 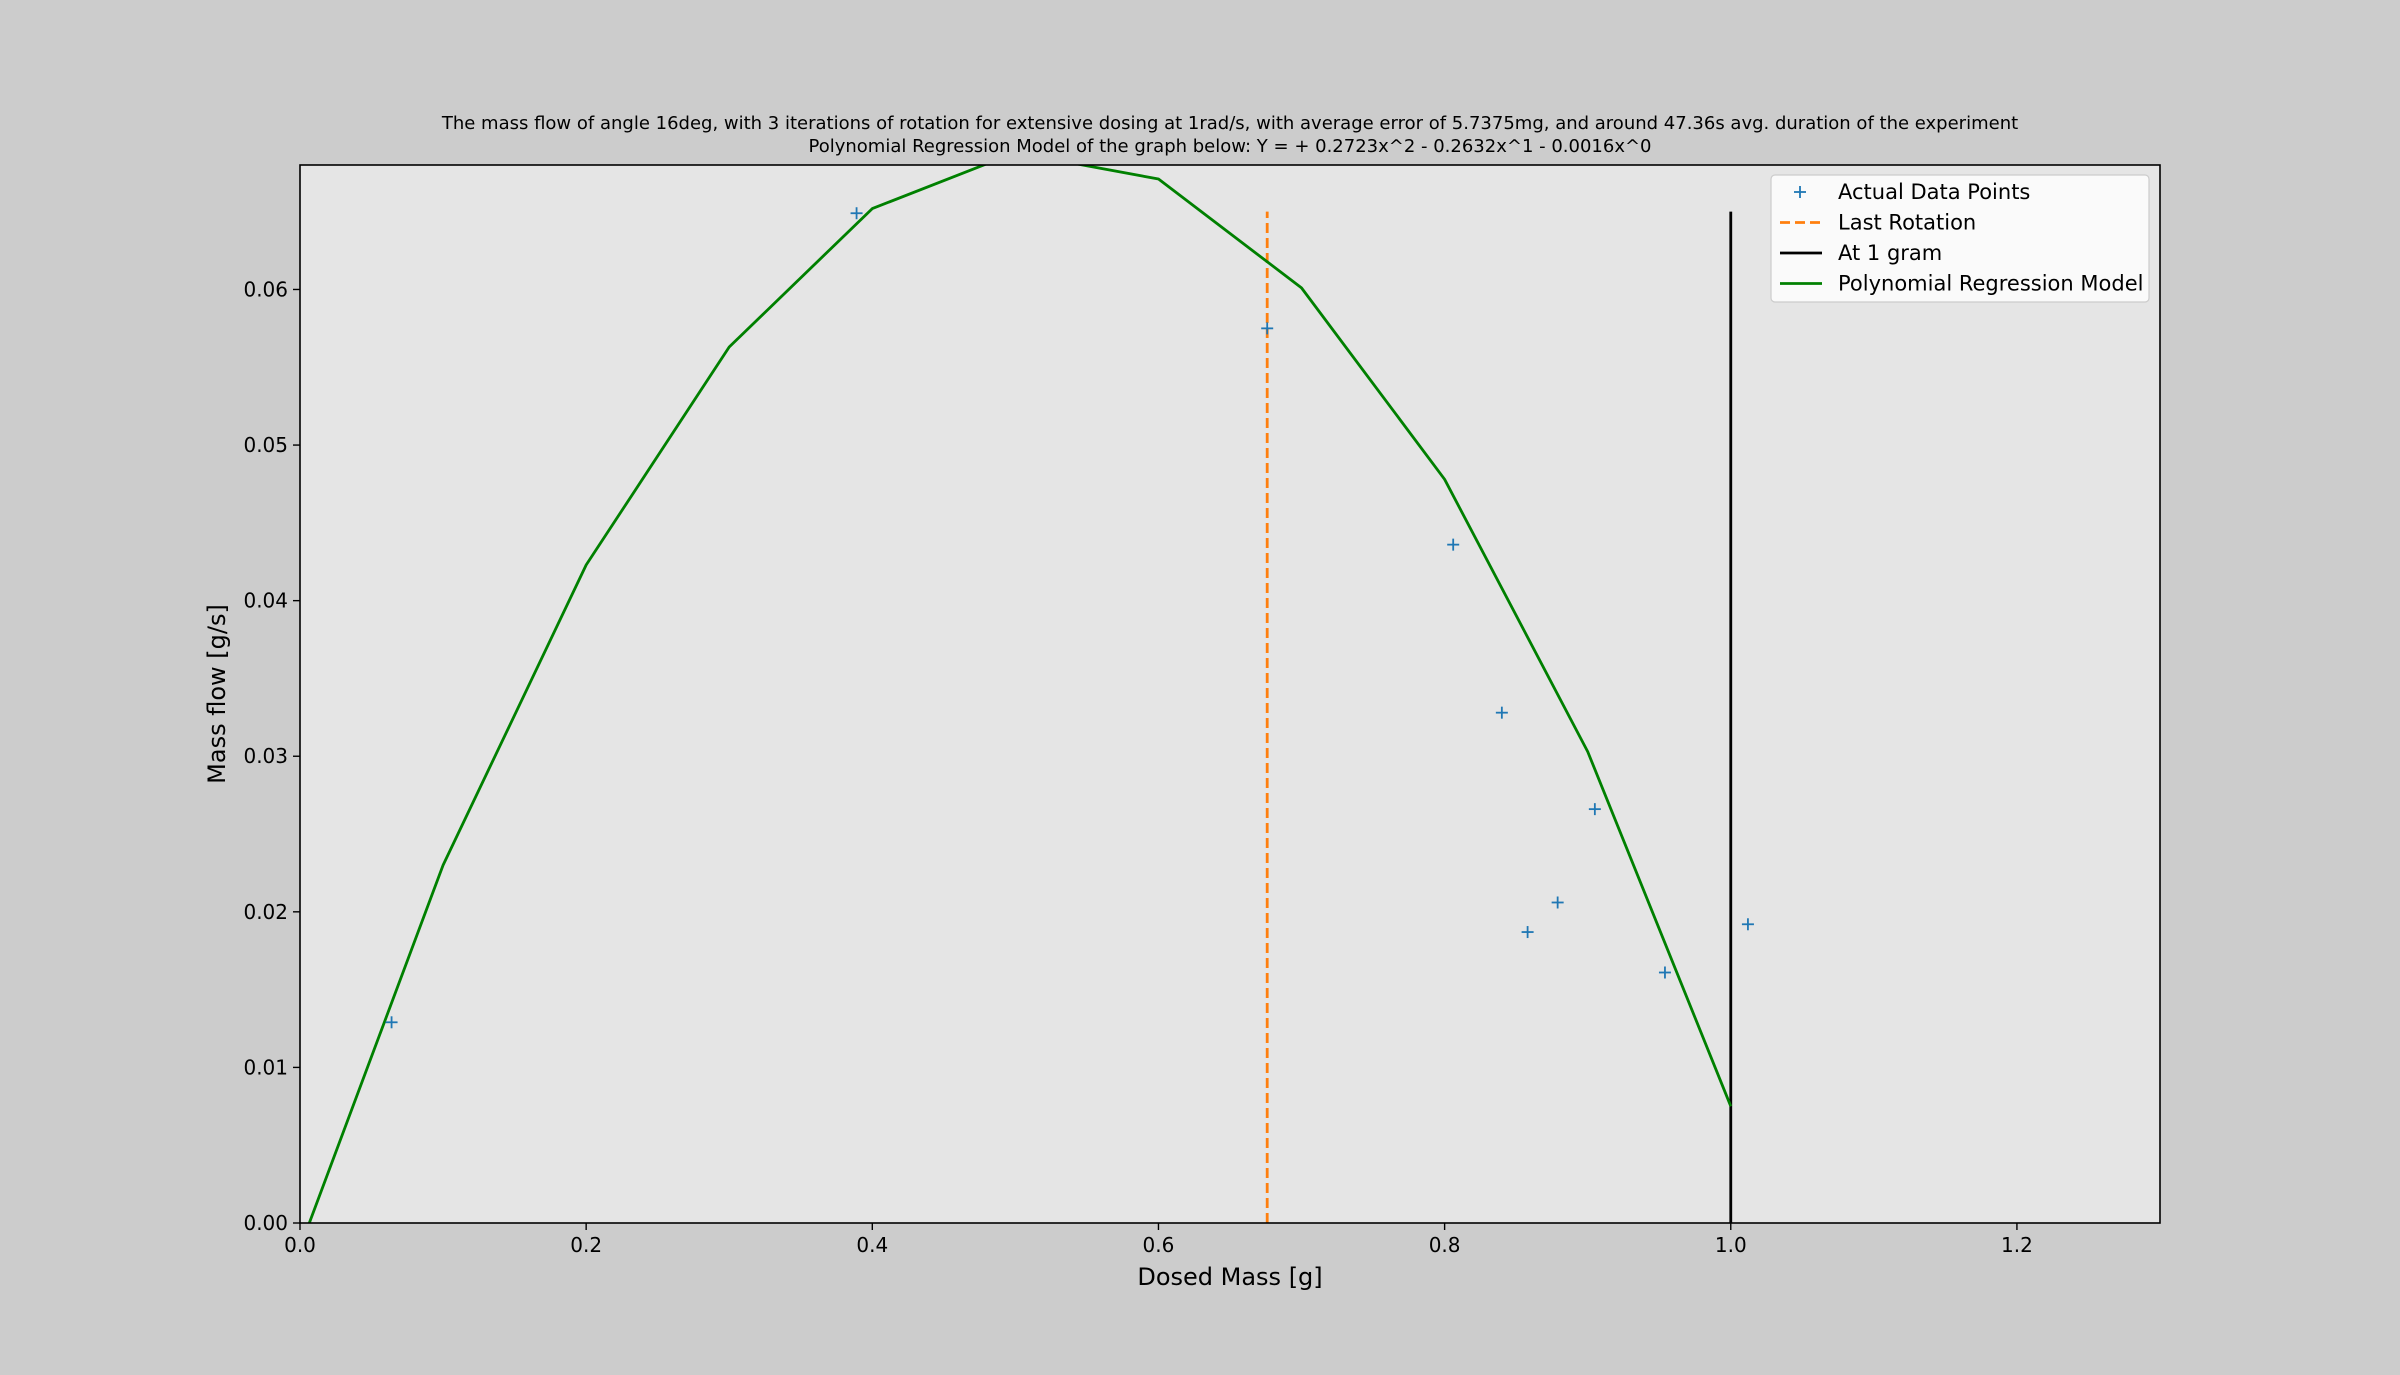 What do you see at coordinates (1229, 1277) in the screenshot?
I see `x-axis-label: Dosed Mass [g]` at bounding box center [1229, 1277].